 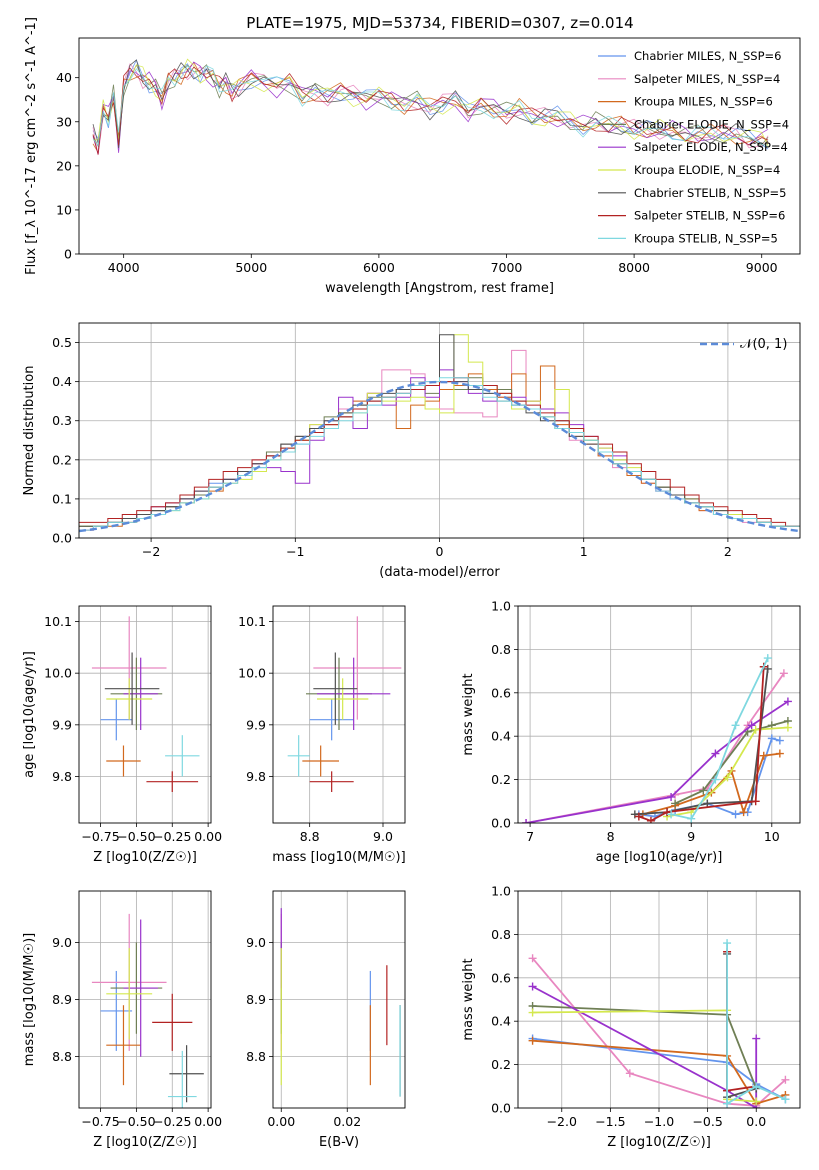 I want to click on x-tick-label: 0.0, so click(x=756, y=1121).